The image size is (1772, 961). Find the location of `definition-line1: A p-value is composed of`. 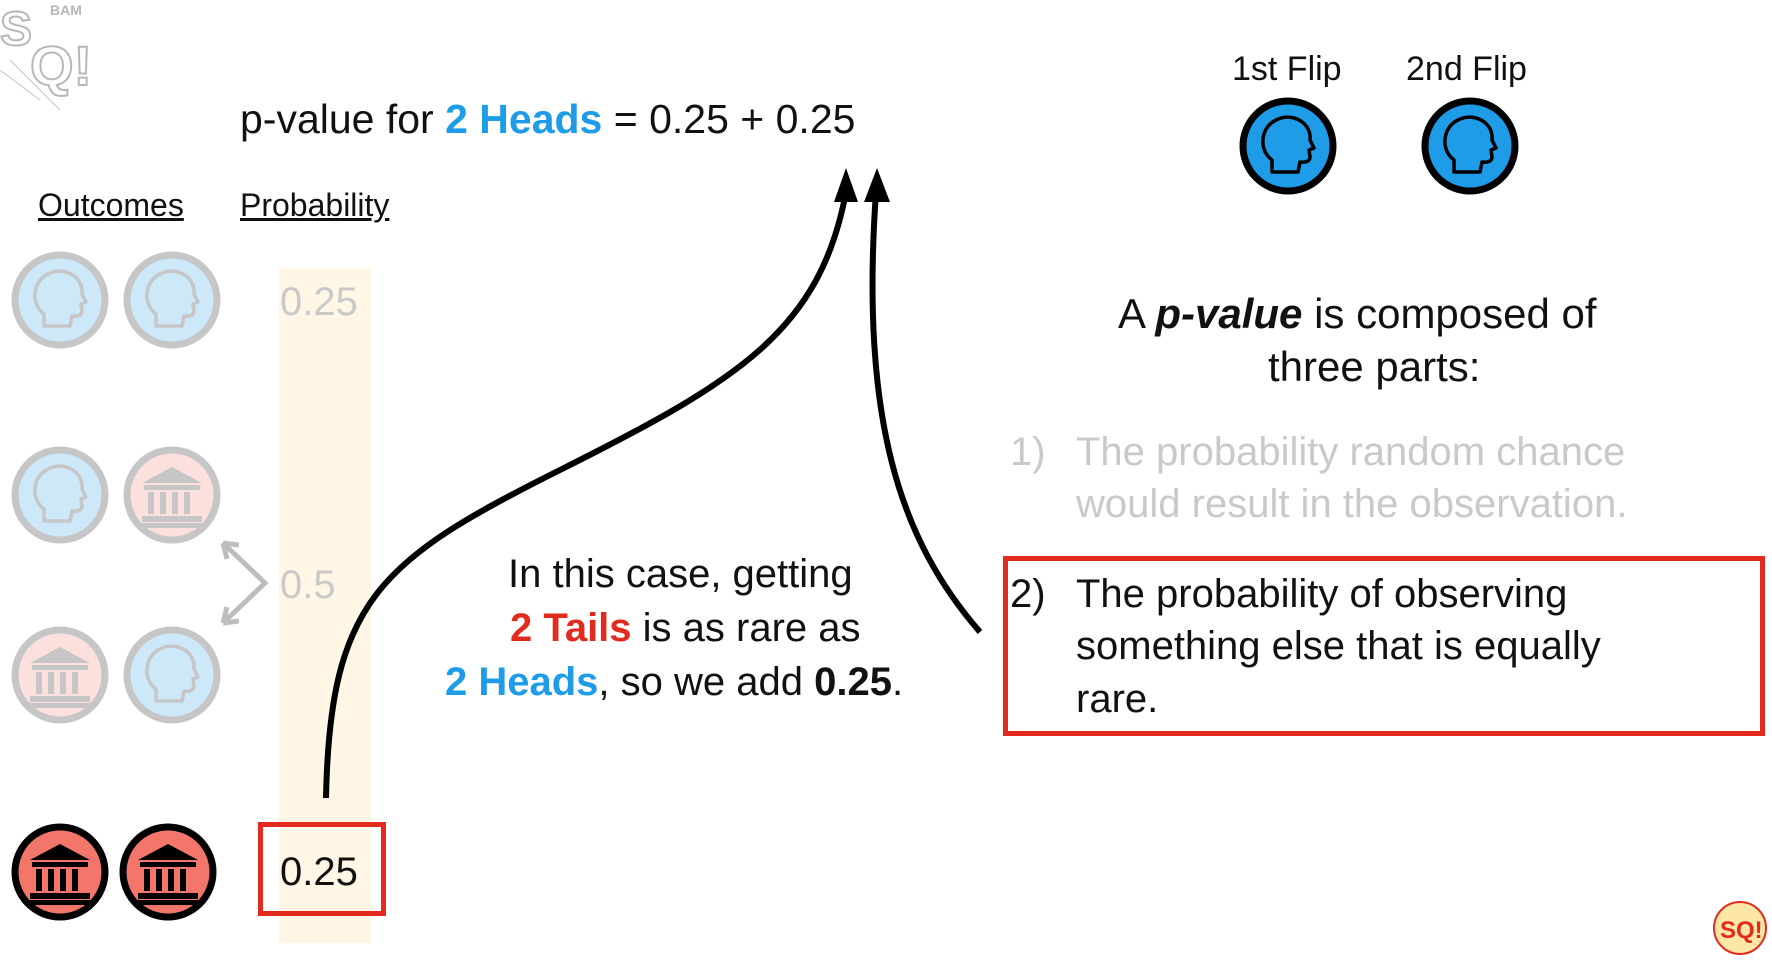

definition-line1: A p-value is composed of is located at coordinates (1357, 314).